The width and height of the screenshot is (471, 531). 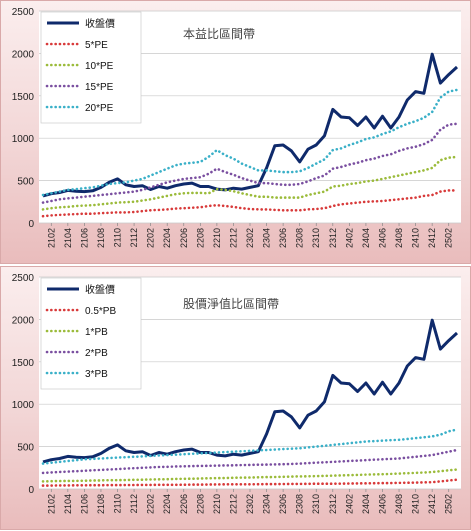 What do you see at coordinates (231, 303) in the screenshot?
I see `chart-title: 股價淨值比區間帶` at bounding box center [231, 303].